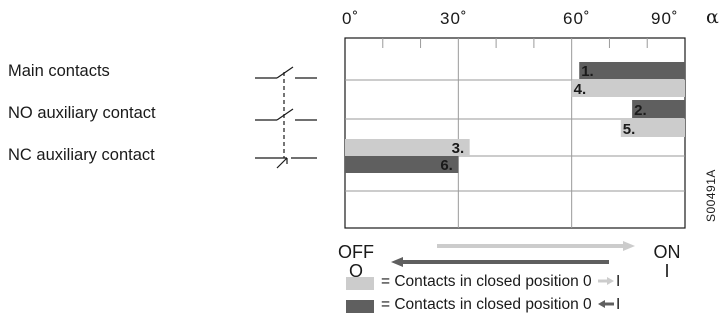 The height and width of the screenshot is (322, 723). I want to click on legend-end-light: I, so click(618, 281).